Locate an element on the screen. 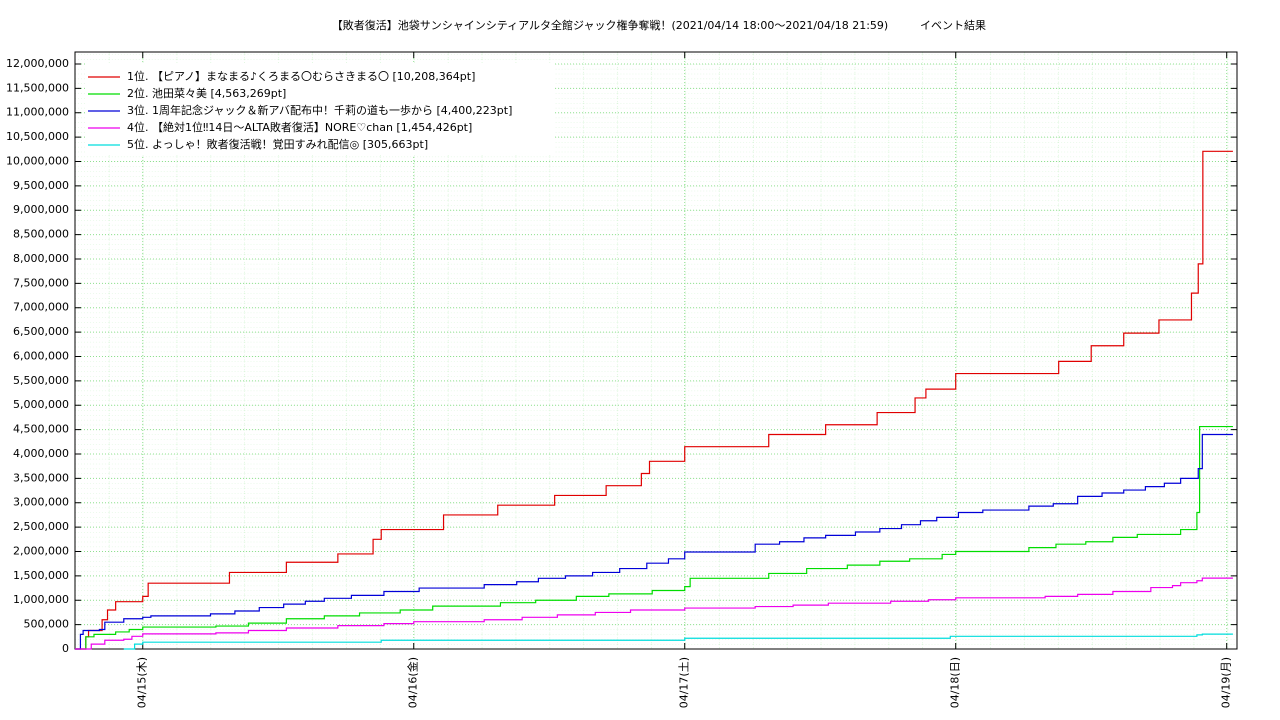 This screenshot has height=720, width=1280. y-tick-label: 500,000 is located at coordinates (47, 624).